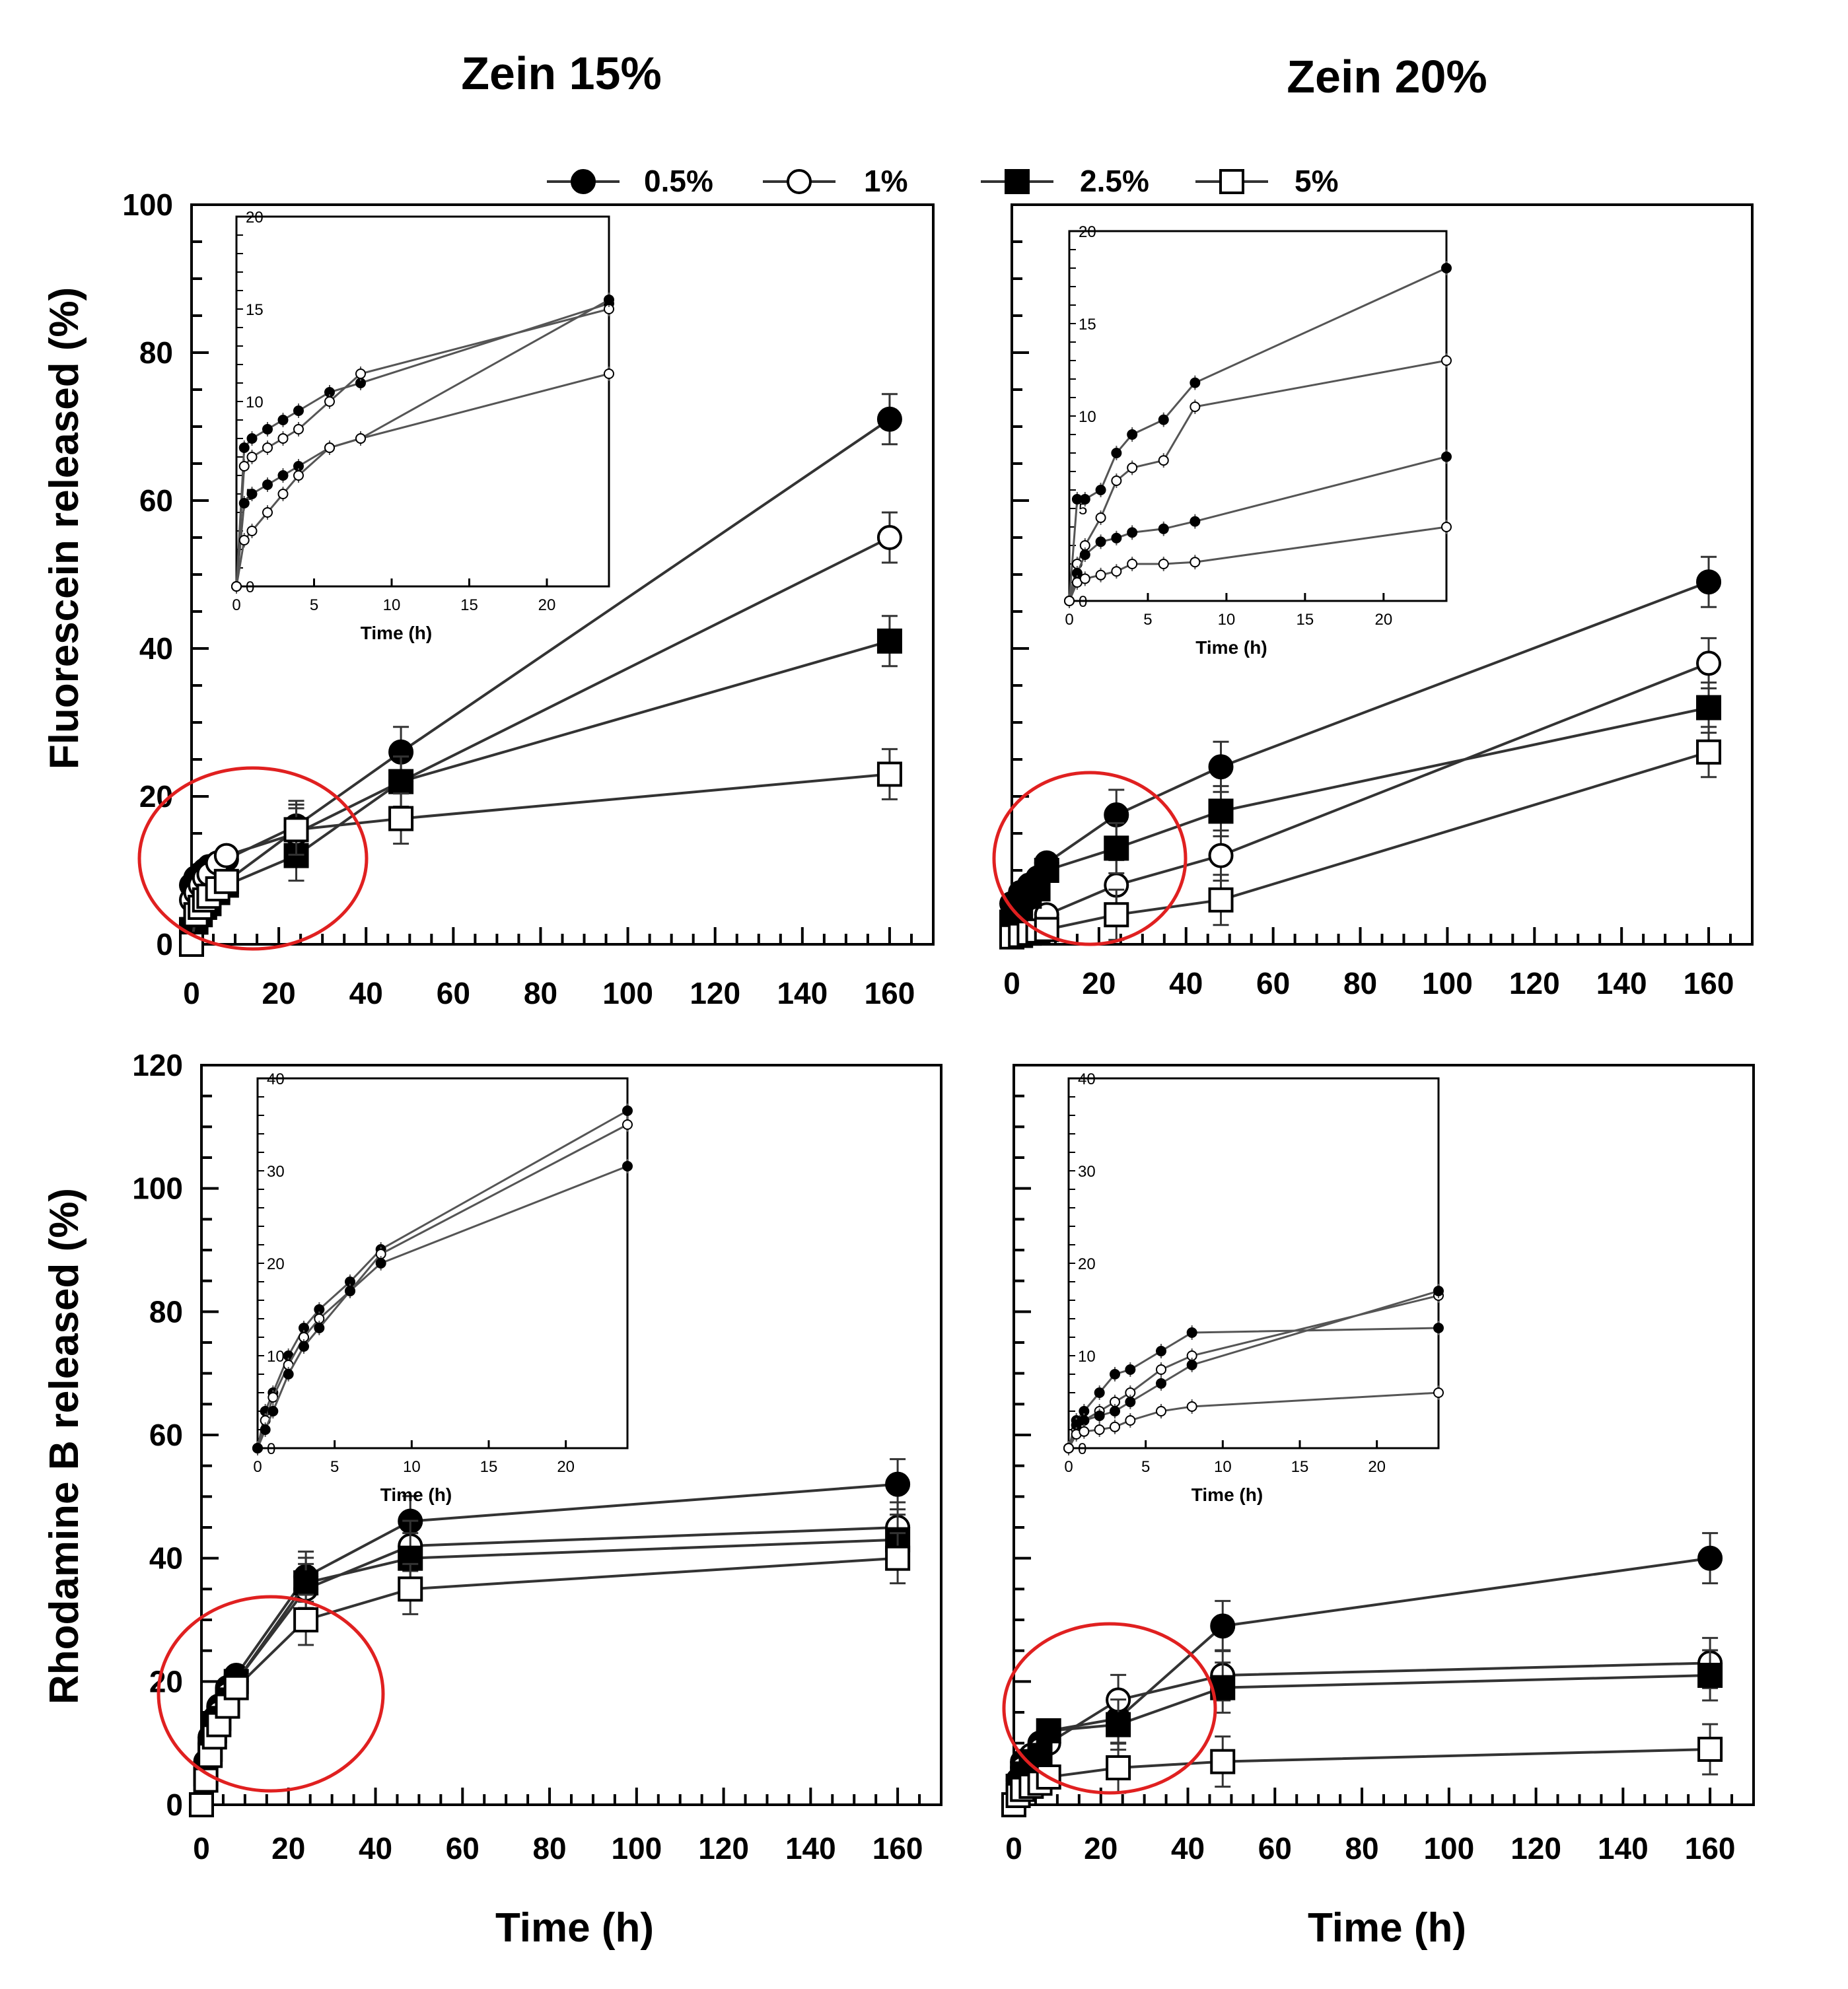 This screenshot has height=1989, width=1848. I want to click on x-tick-label: 0, so click(1014, 1848).